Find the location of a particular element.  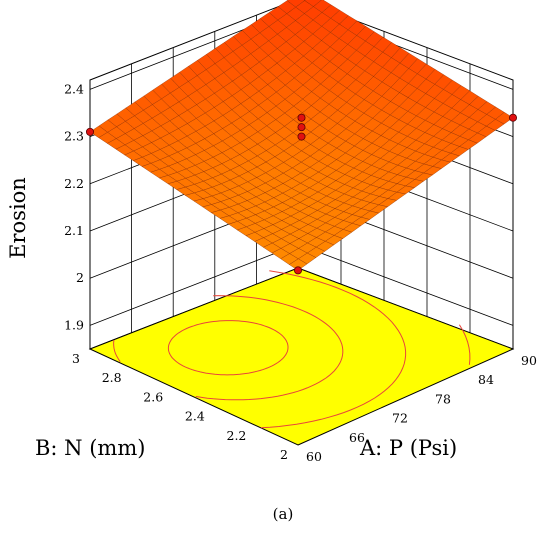

x-tick-label-3: 78 is located at coordinates (443, 398).